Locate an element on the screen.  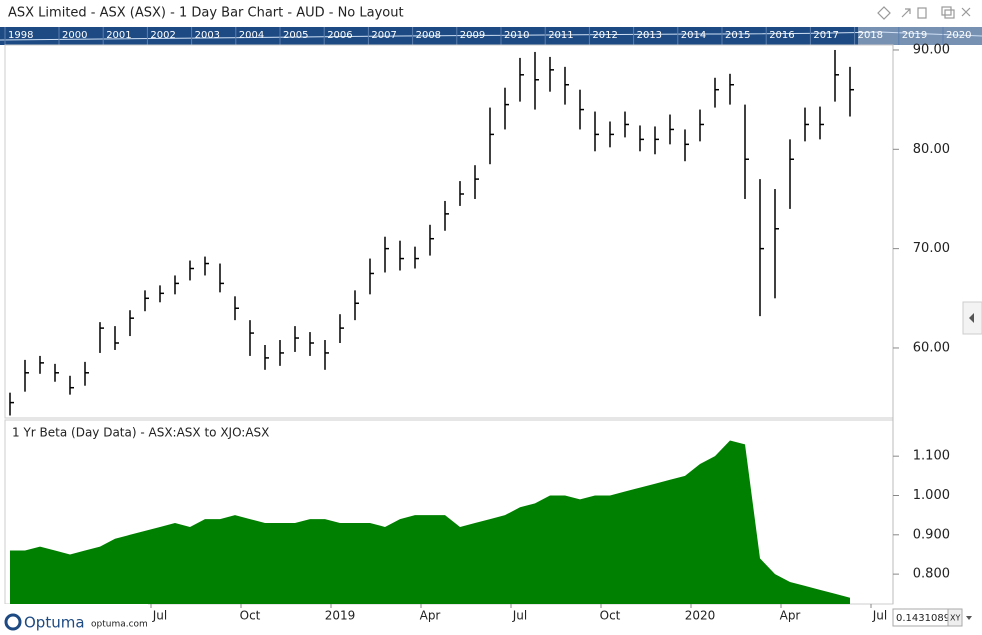
navigator-year: 2010 is located at coordinates (516, 35).